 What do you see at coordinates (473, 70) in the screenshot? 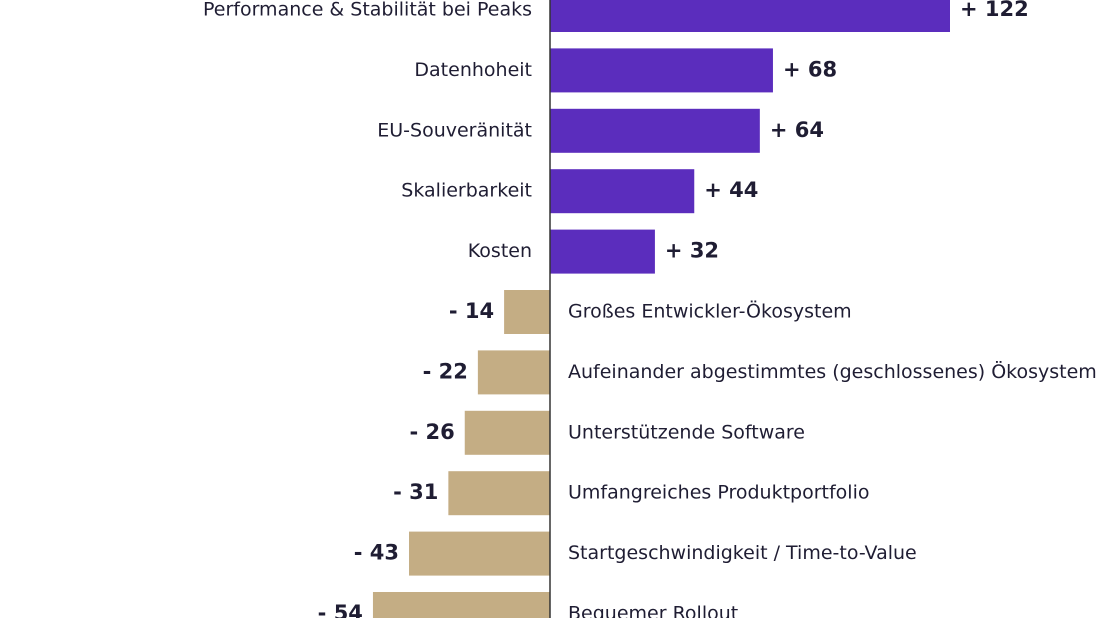
I see `category-label: Datenhoheit` at bounding box center [473, 70].